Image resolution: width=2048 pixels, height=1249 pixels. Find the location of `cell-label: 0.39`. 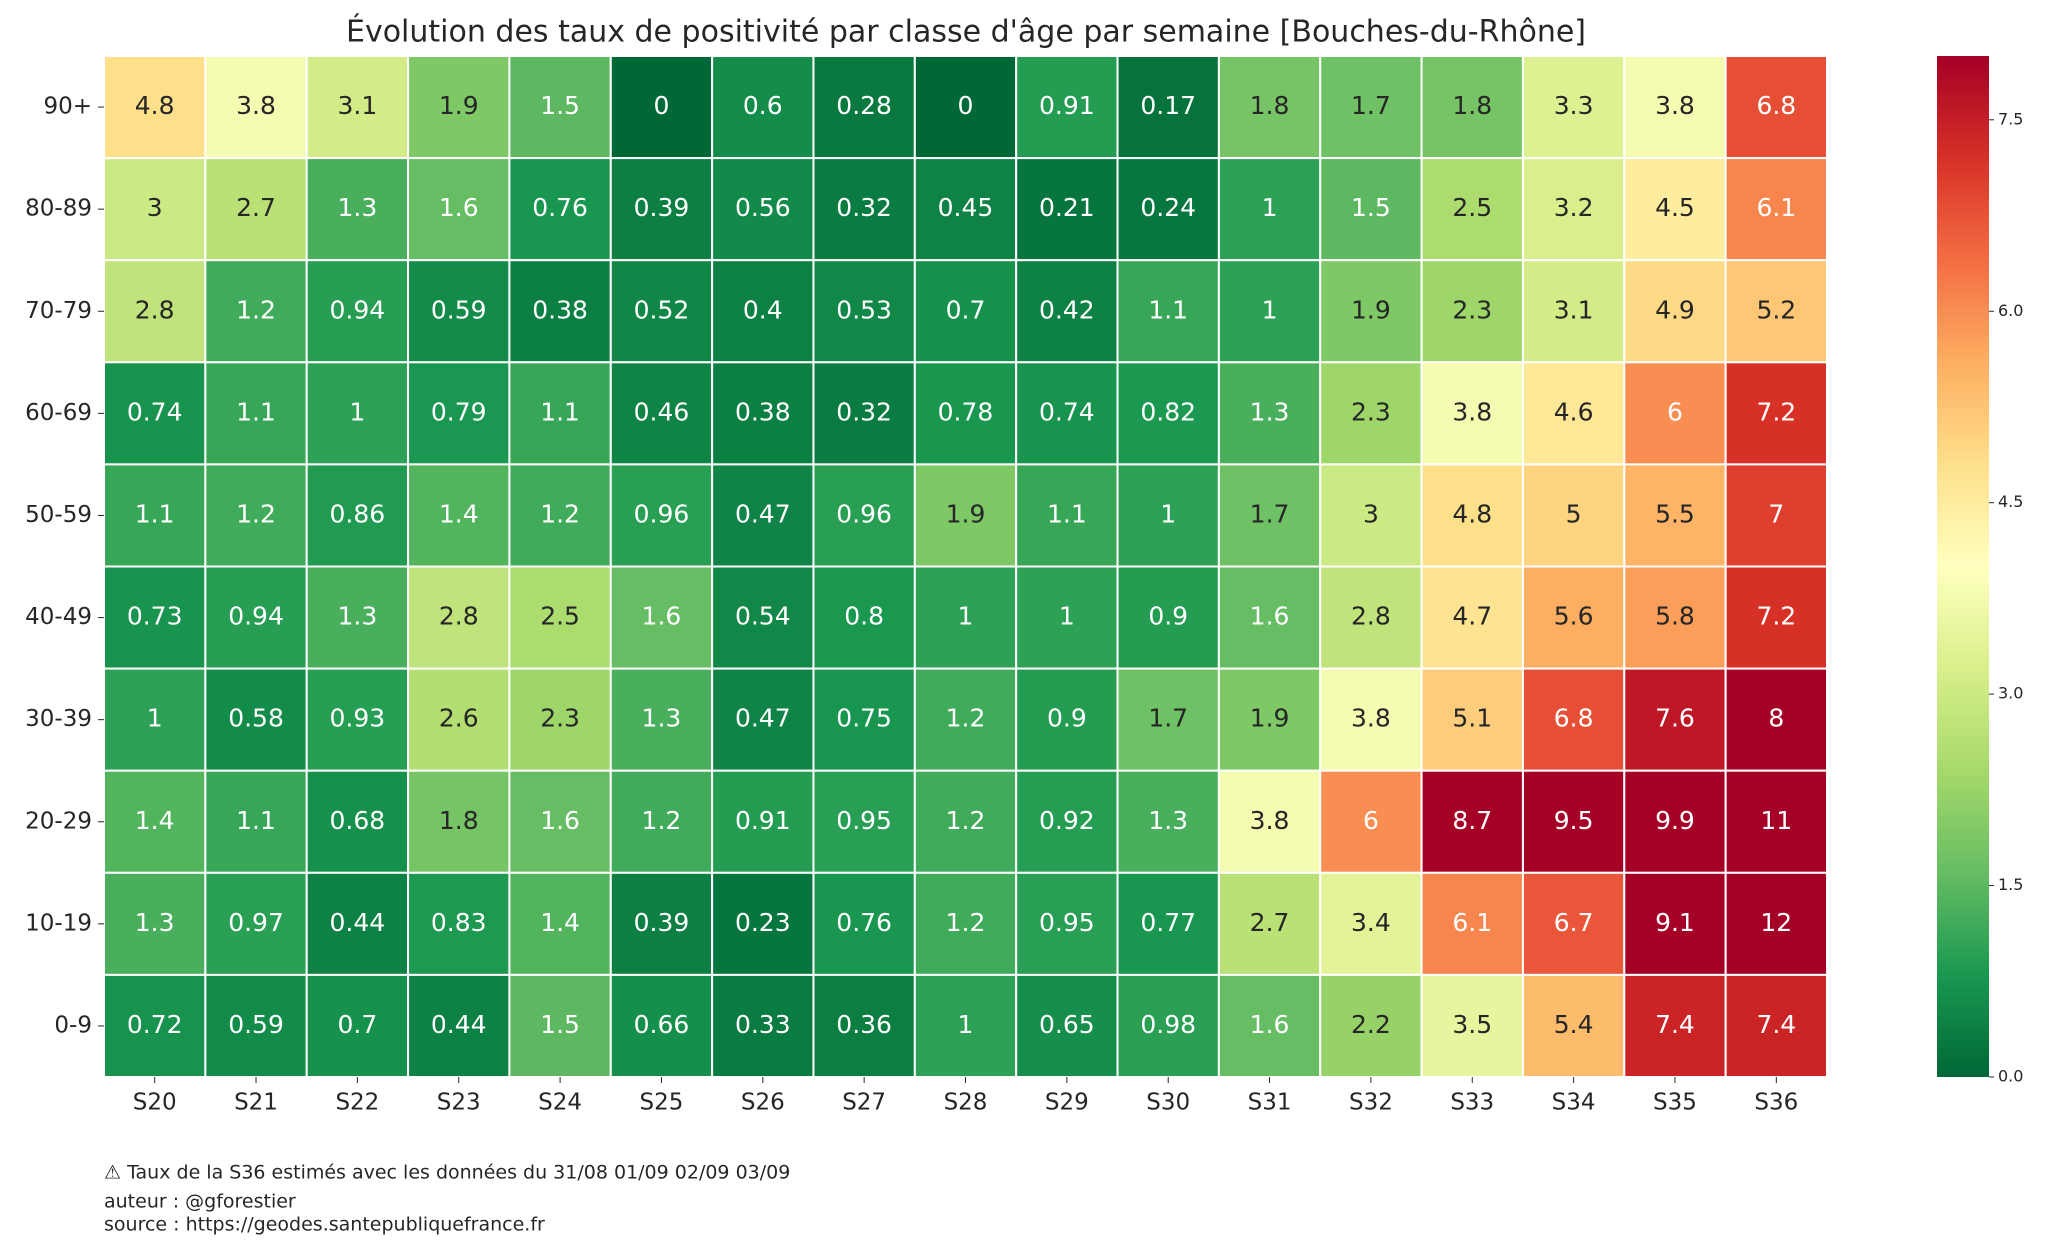

cell-label: 0.39 is located at coordinates (662, 922).